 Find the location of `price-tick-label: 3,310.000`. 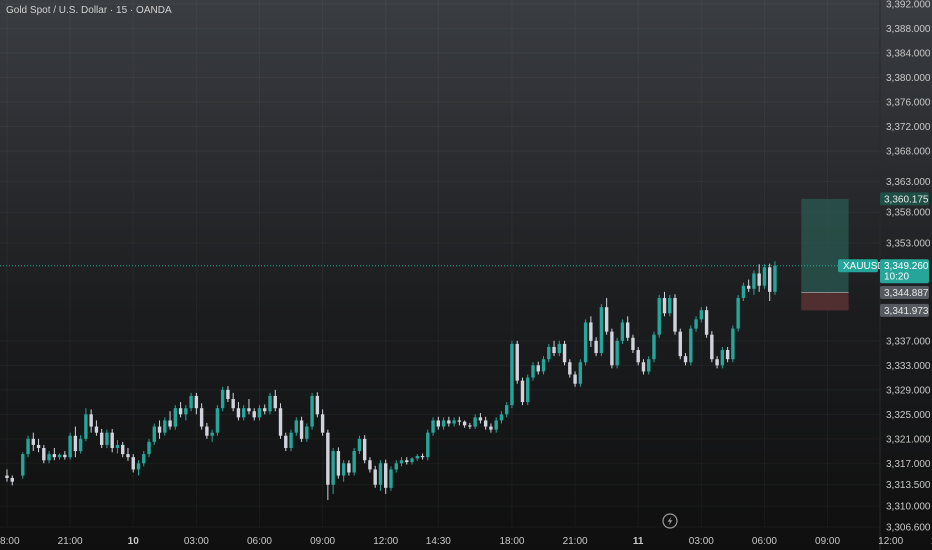

price-tick-label: 3,310.000 is located at coordinates (908, 507).